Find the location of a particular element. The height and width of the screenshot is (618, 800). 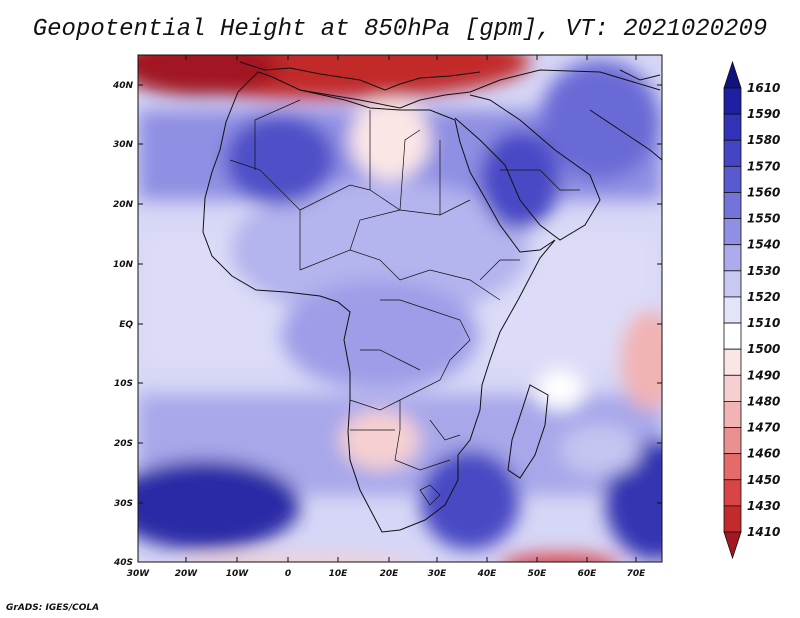

lon-label-60e: 60E is located at coordinates (588, 574).